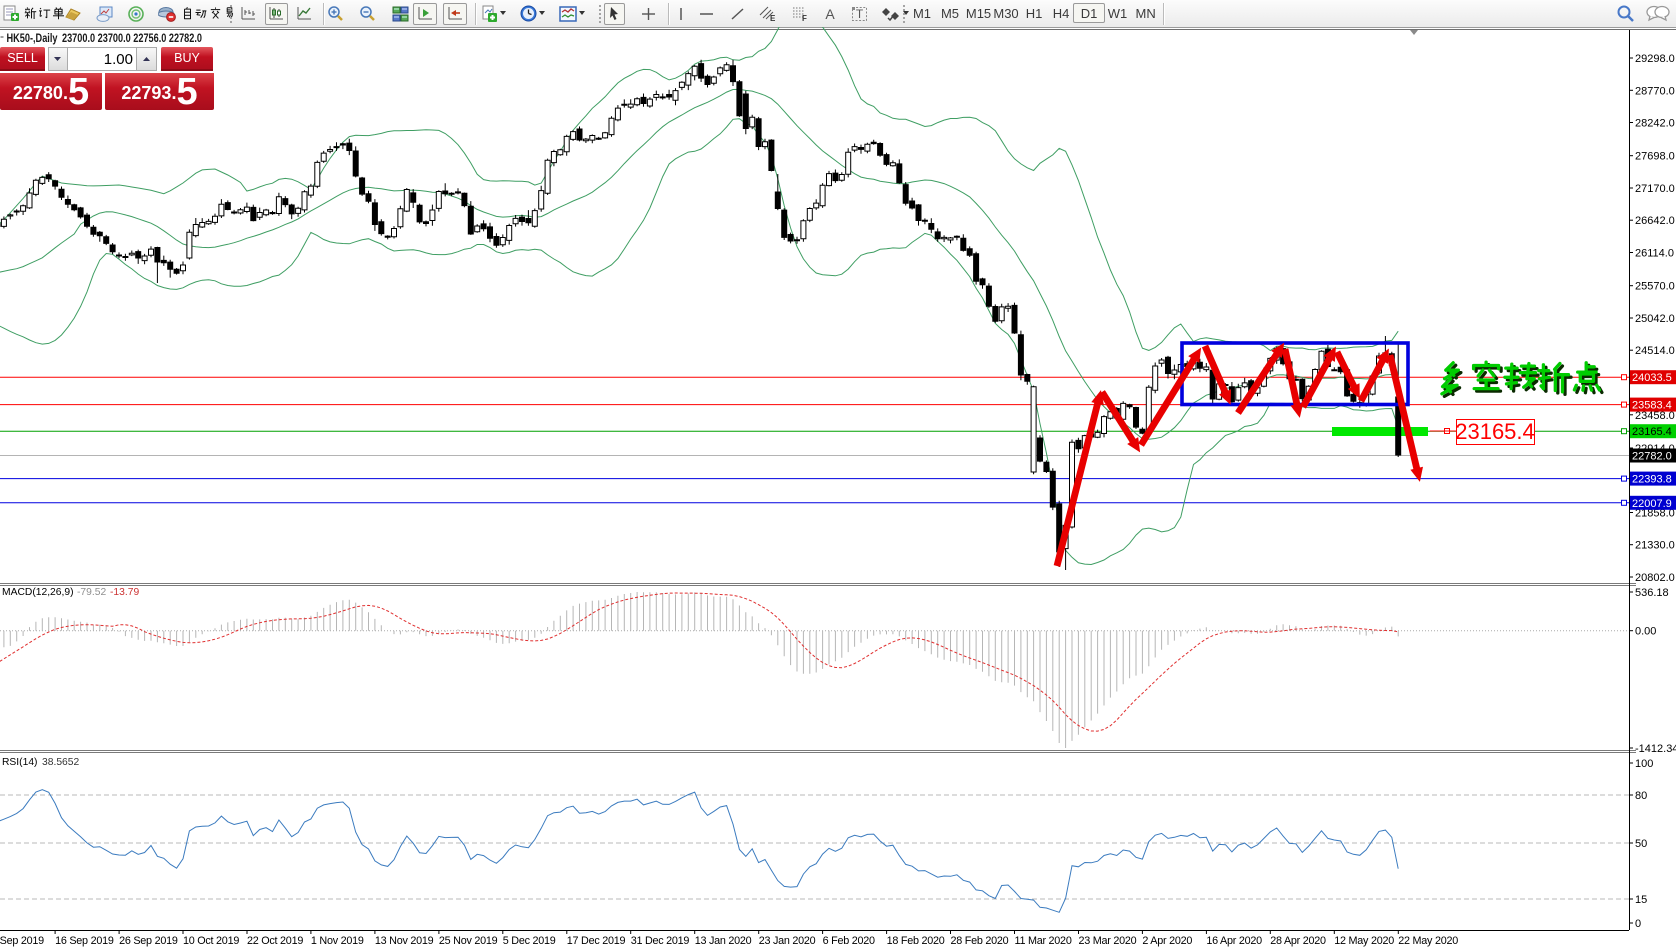 The height and width of the screenshot is (950, 1676). Describe the element at coordinates (1638, 924) in the screenshot. I see `svg-text: 0` at that location.